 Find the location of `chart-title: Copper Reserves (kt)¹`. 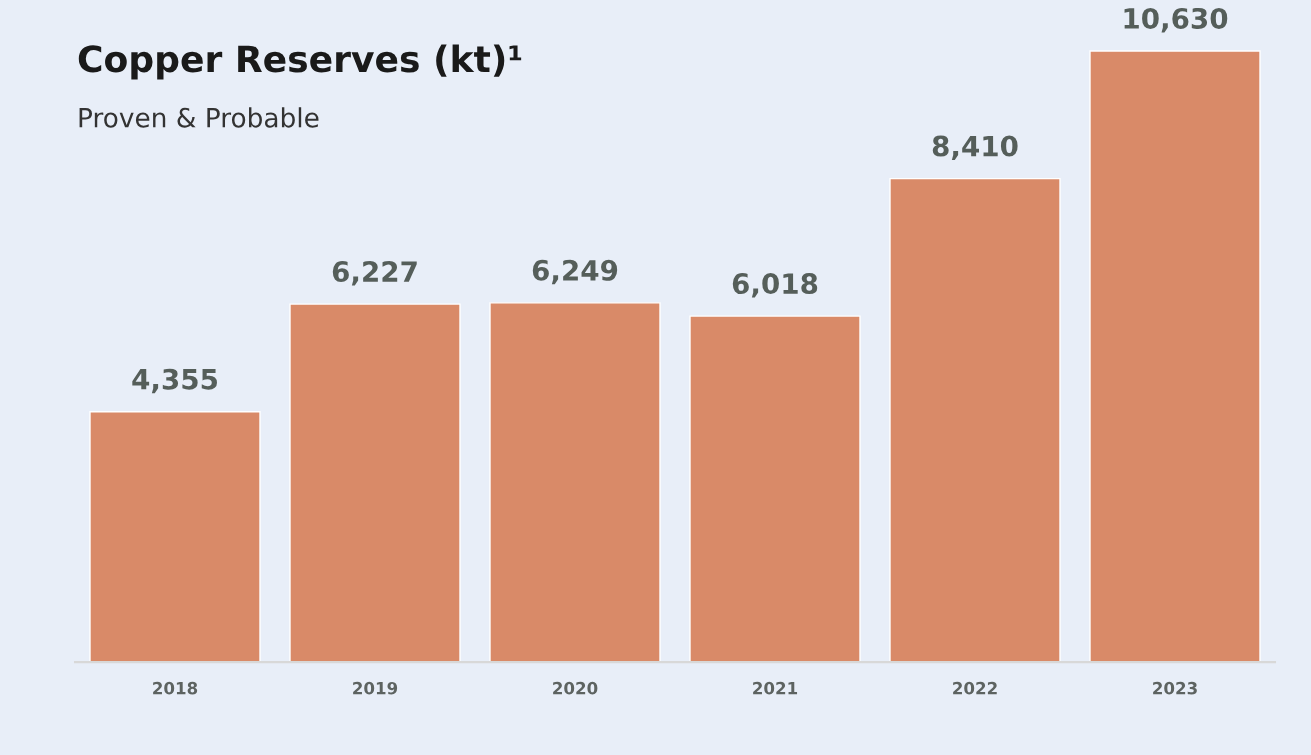

chart-title: Copper Reserves (kt)¹ is located at coordinates (300, 62).